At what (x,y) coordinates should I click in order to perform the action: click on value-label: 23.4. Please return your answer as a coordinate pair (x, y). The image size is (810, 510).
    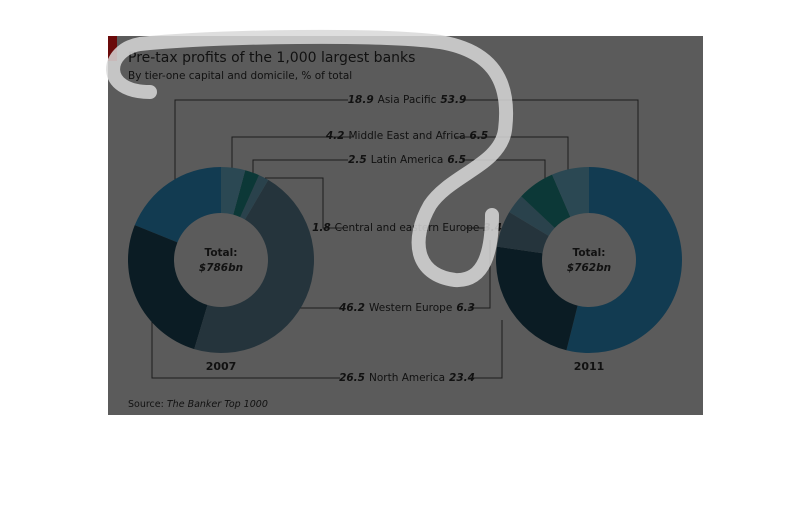
    Looking at the image, I should click on (462, 378).